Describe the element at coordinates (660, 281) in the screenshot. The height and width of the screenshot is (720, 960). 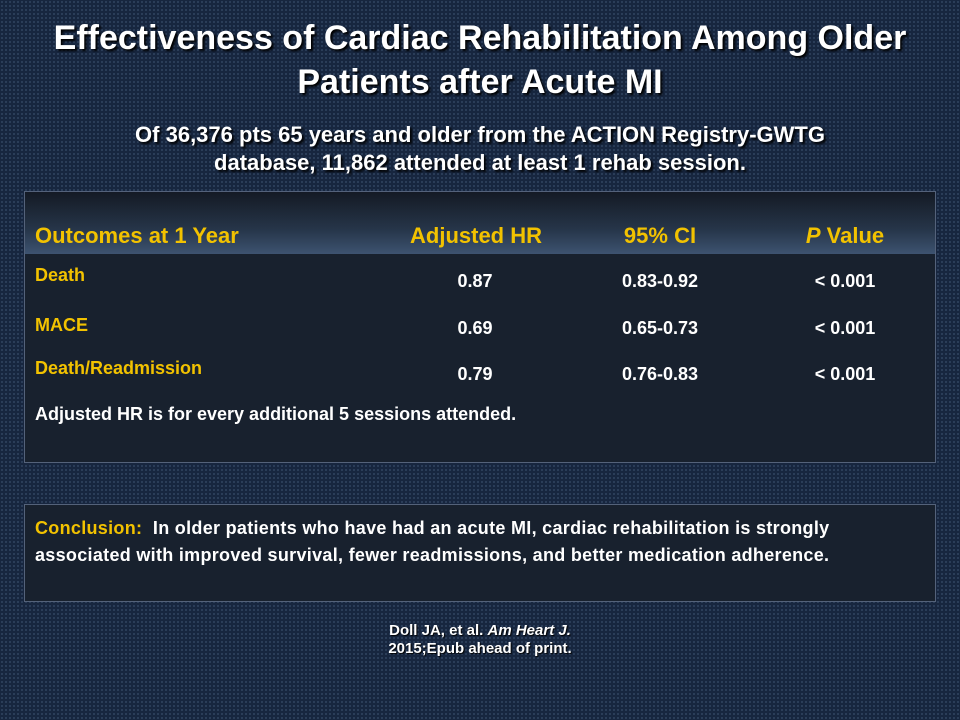
I see `row-ci: 0.83-0.92` at that location.